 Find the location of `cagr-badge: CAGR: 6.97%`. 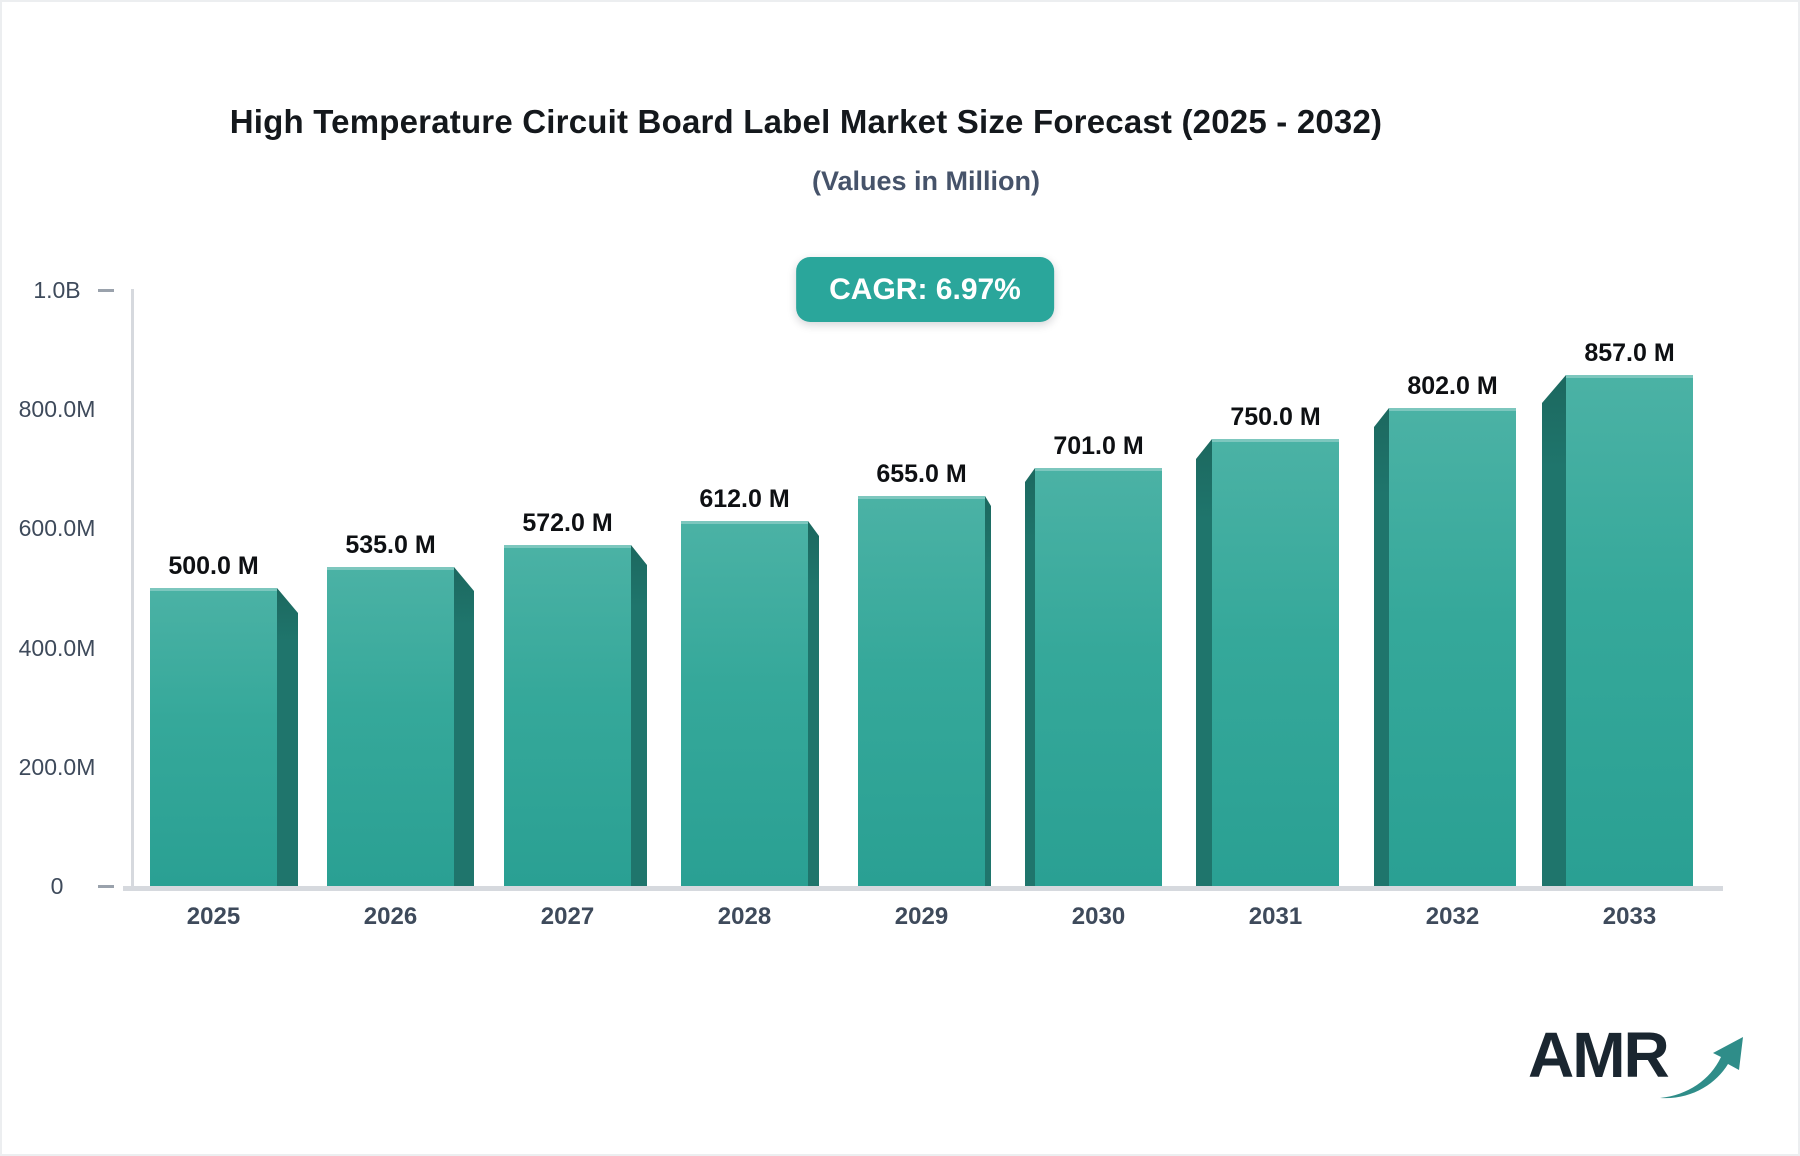

cagr-badge: CAGR: 6.97% is located at coordinates (925, 289).